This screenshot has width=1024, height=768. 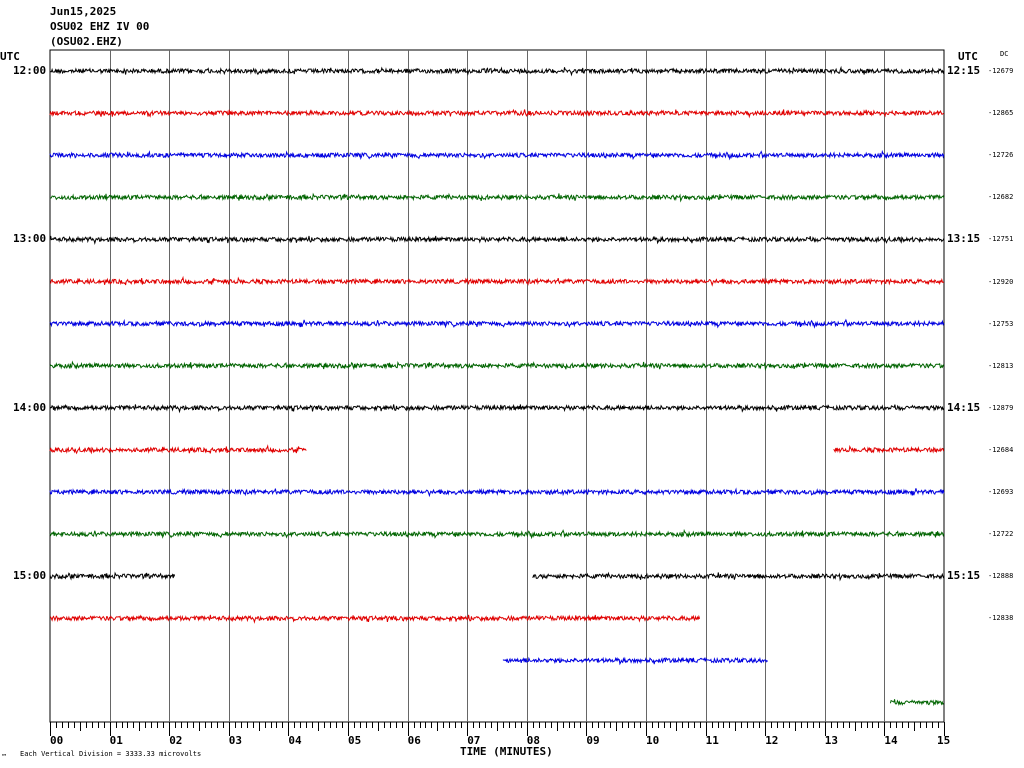 What do you see at coordinates (1001, 492) in the screenshot?
I see `dc-value: -12693` at bounding box center [1001, 492].